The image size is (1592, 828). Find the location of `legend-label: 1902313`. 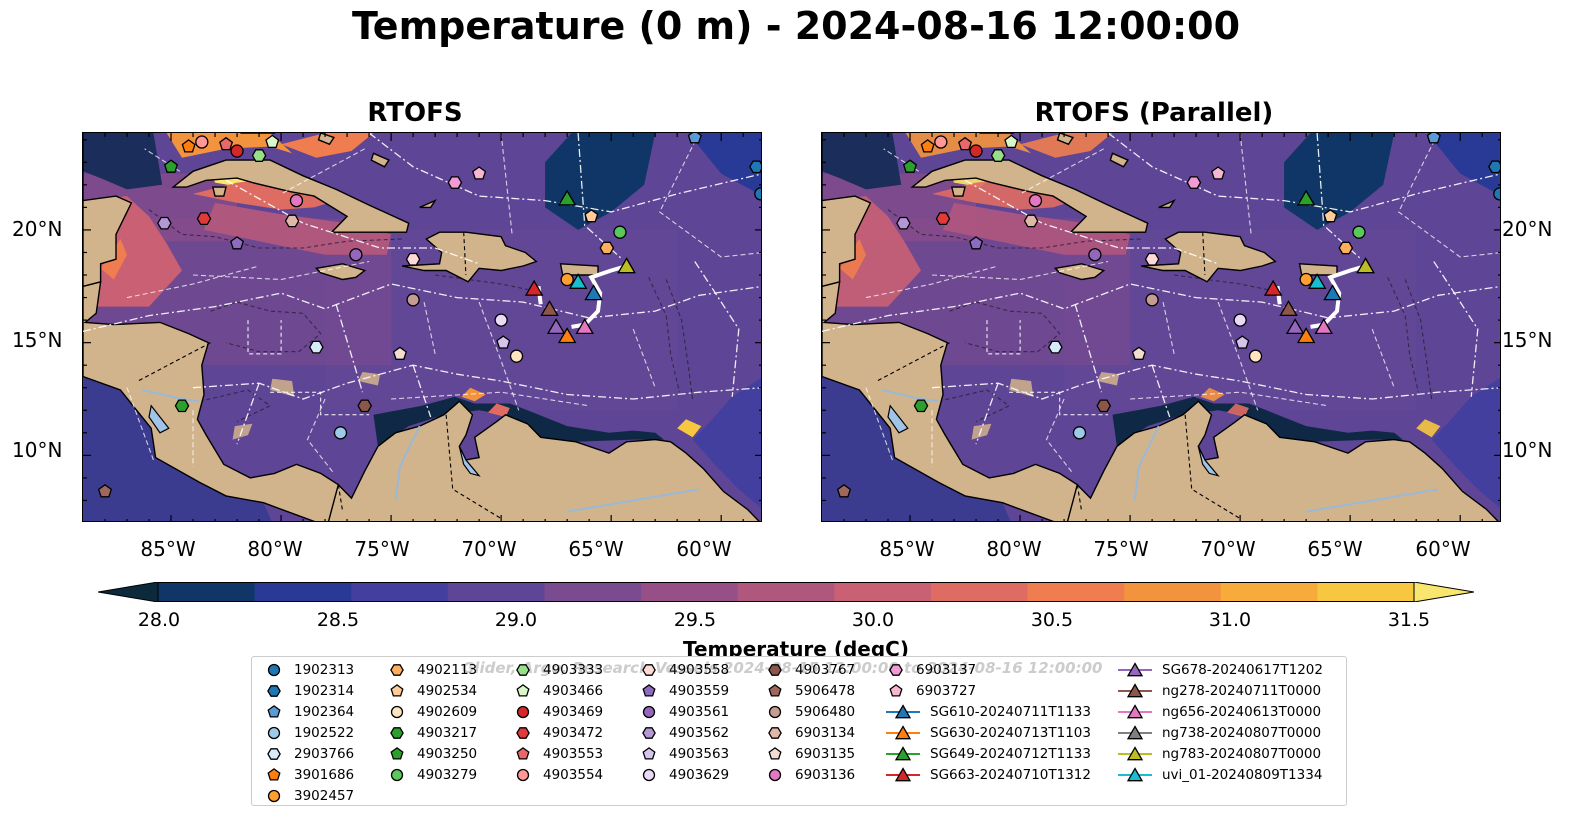

legend-label: 1902313 is located at coordinates (324, 669).